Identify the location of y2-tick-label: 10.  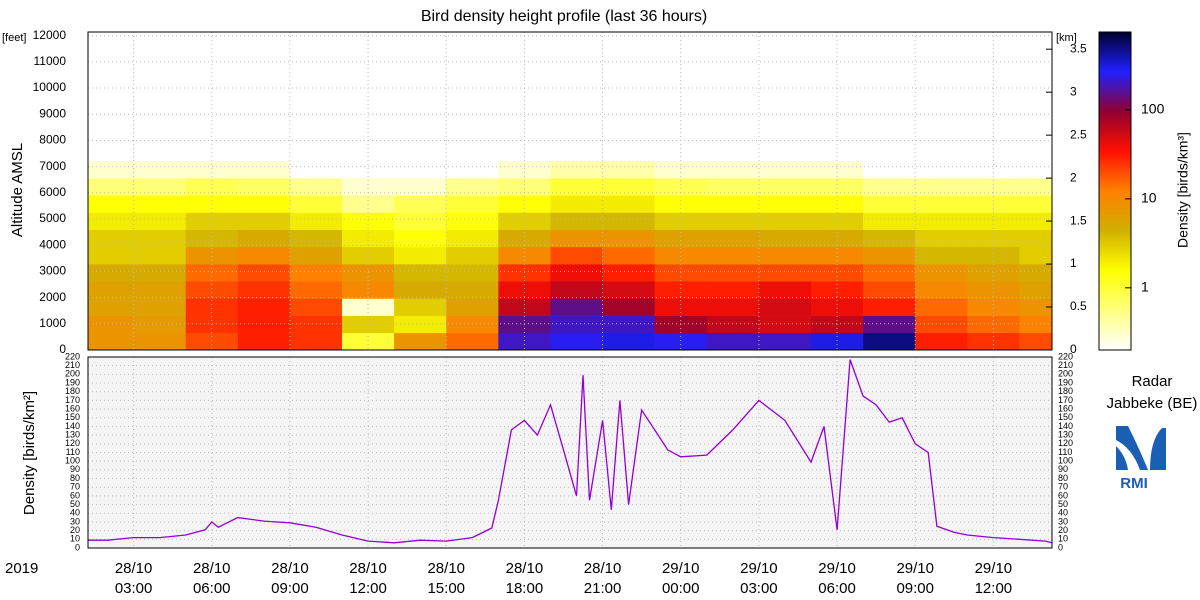
(1063, 539).